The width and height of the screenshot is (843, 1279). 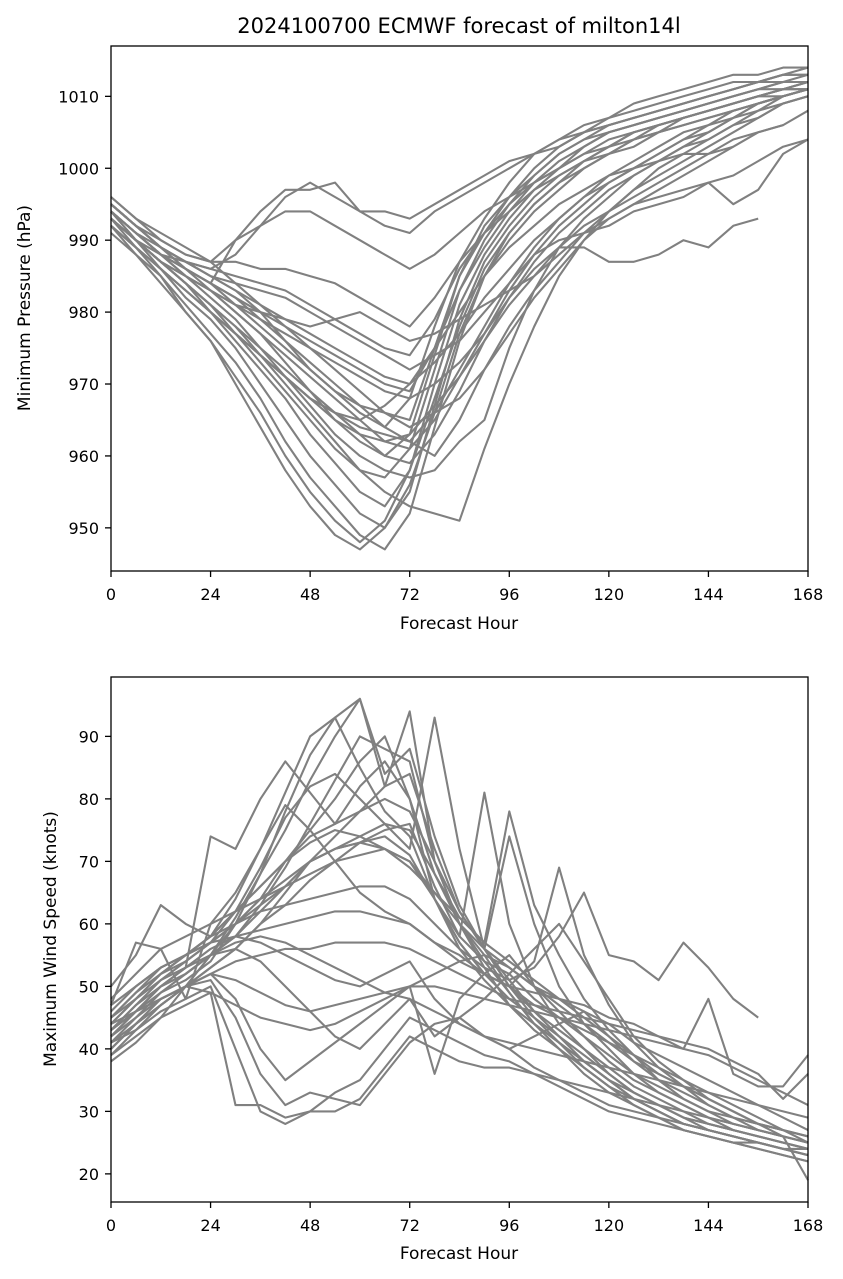 I want to click on pressure-x-tick-label: 144, so click(x=708, y=594).